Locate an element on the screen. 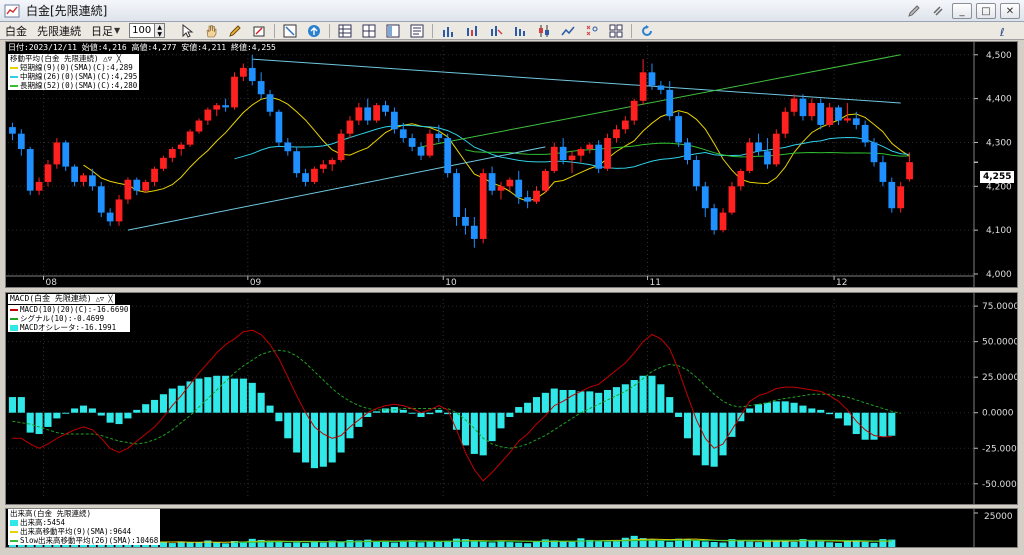  maximize-button: □ is located at coordinates (986, 11).